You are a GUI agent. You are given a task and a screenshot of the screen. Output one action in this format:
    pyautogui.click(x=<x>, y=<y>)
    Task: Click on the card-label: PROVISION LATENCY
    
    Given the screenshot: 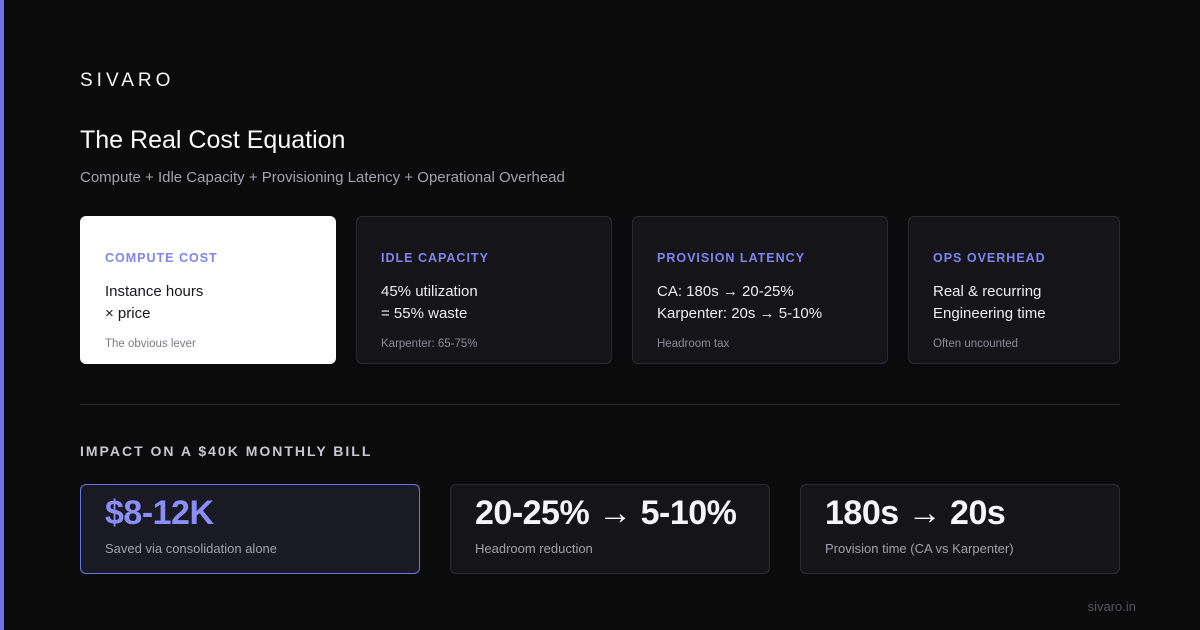 What is the action you would take?
    pyautogui.click(x=731, y=258)
    